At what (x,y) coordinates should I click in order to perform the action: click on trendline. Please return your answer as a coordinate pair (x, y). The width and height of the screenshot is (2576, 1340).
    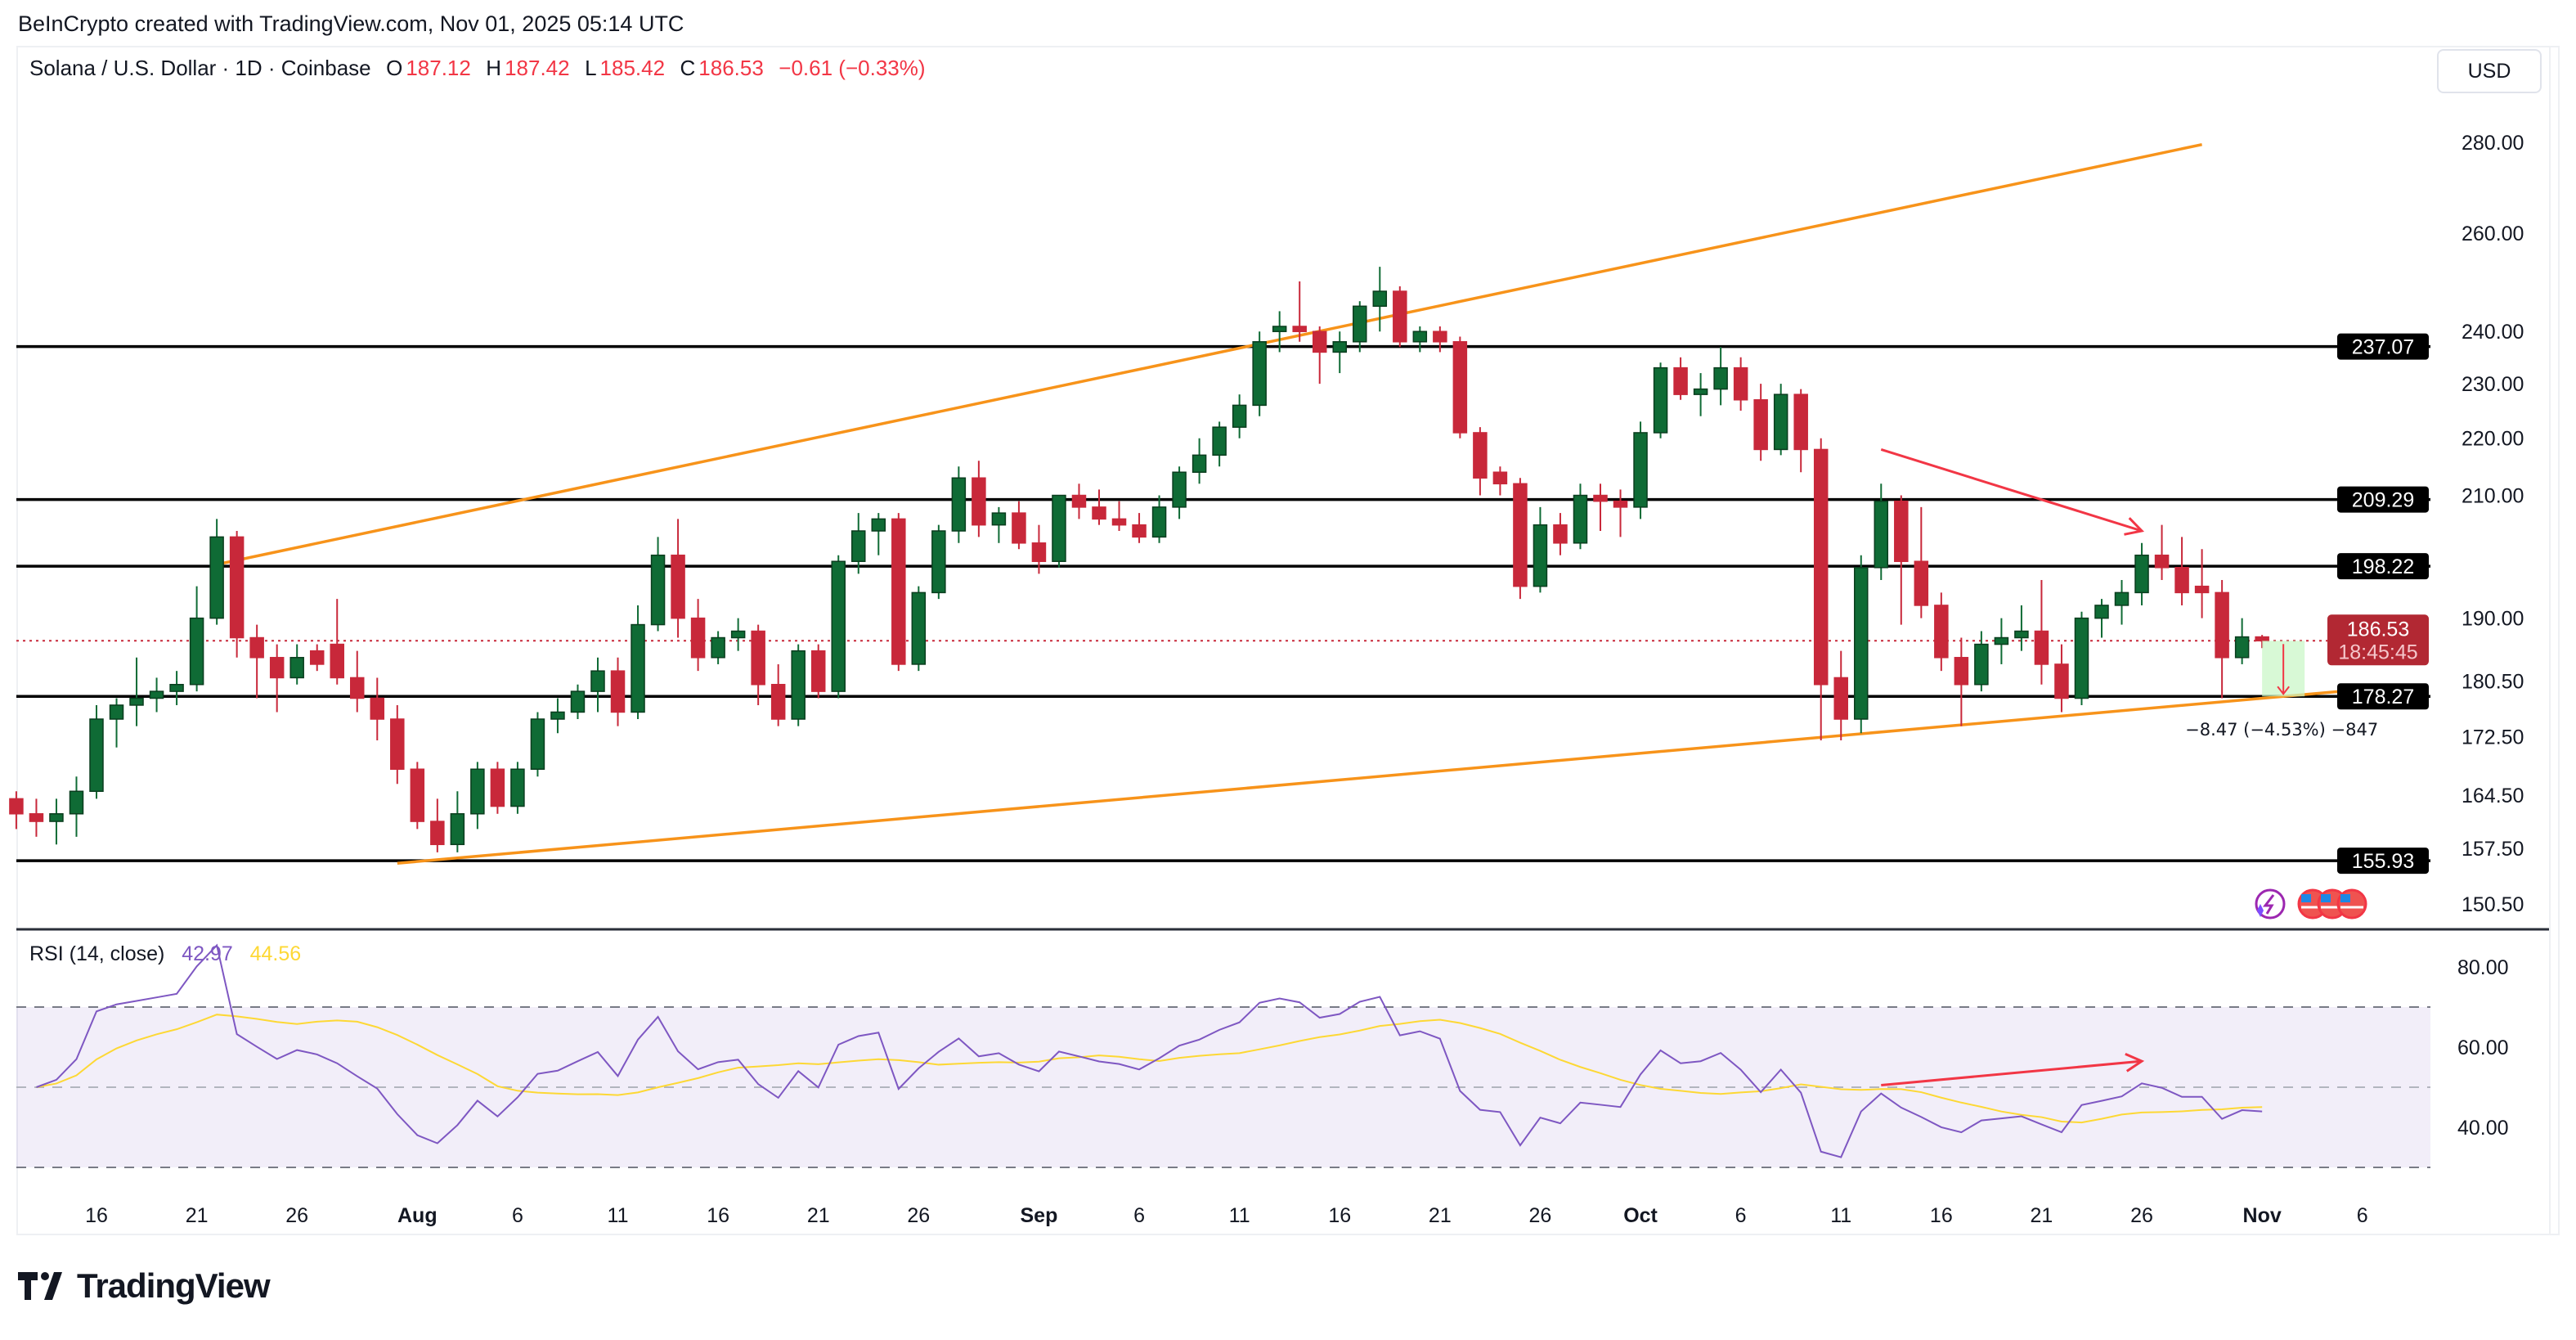
    Looking at the image, I should click on (1400, 774).